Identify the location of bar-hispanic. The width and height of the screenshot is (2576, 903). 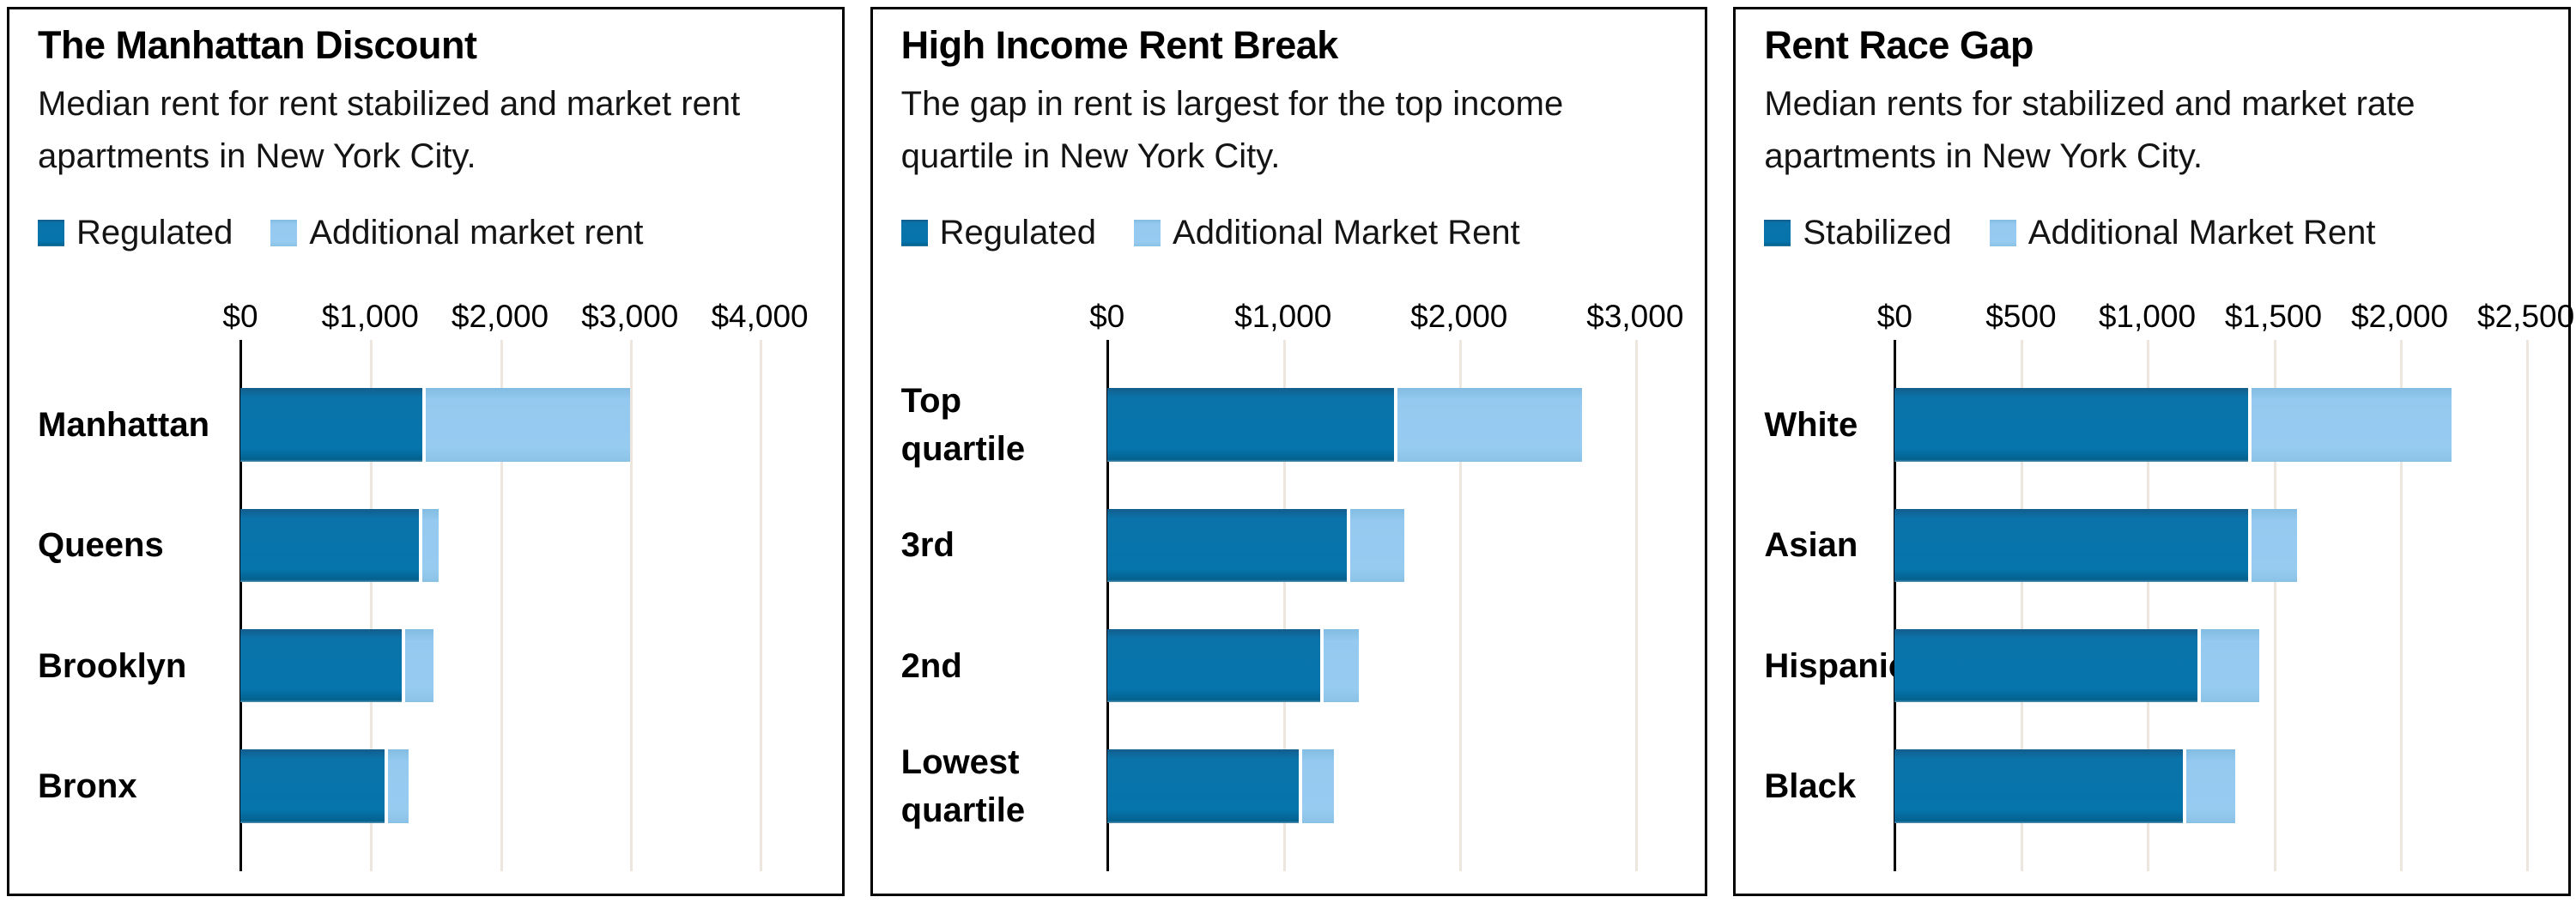
(2222, 665).